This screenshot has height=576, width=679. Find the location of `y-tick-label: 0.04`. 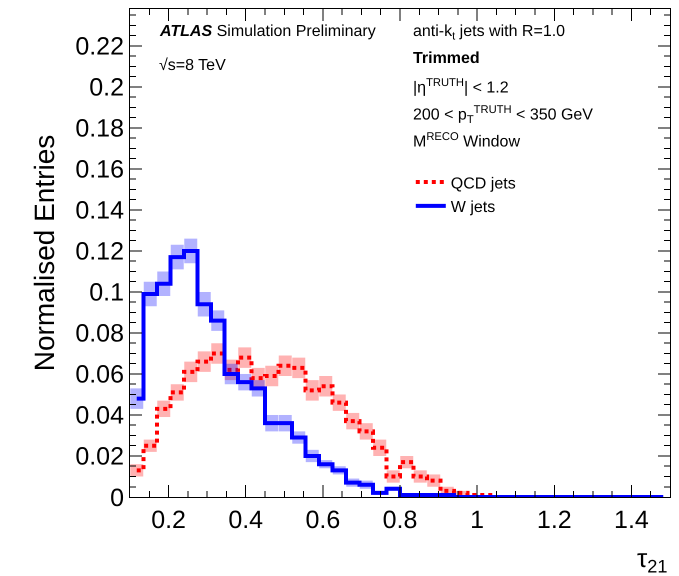

y-tick-label: 0.04 is located at coordinates (99, 416).